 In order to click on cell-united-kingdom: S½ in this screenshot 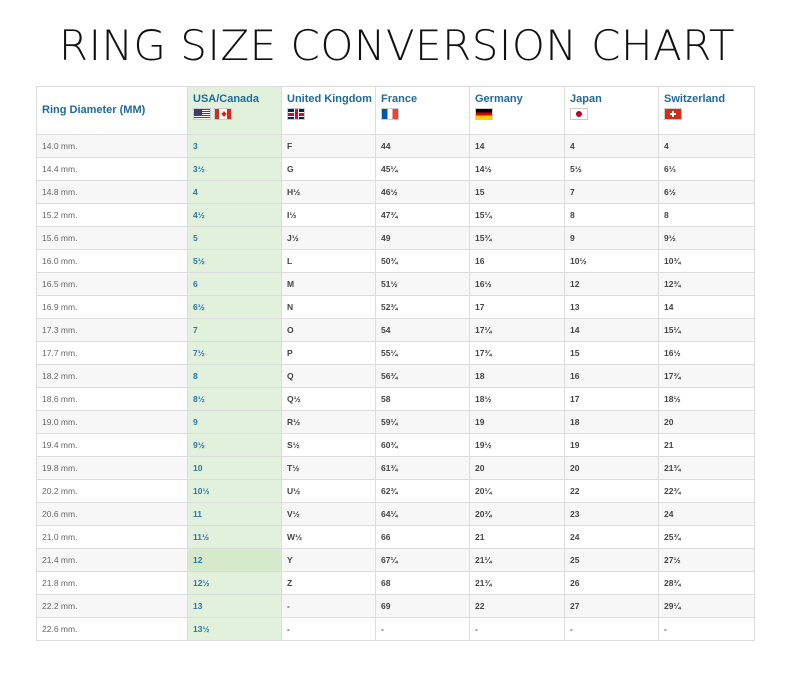, I will do `click(328, 445)`.